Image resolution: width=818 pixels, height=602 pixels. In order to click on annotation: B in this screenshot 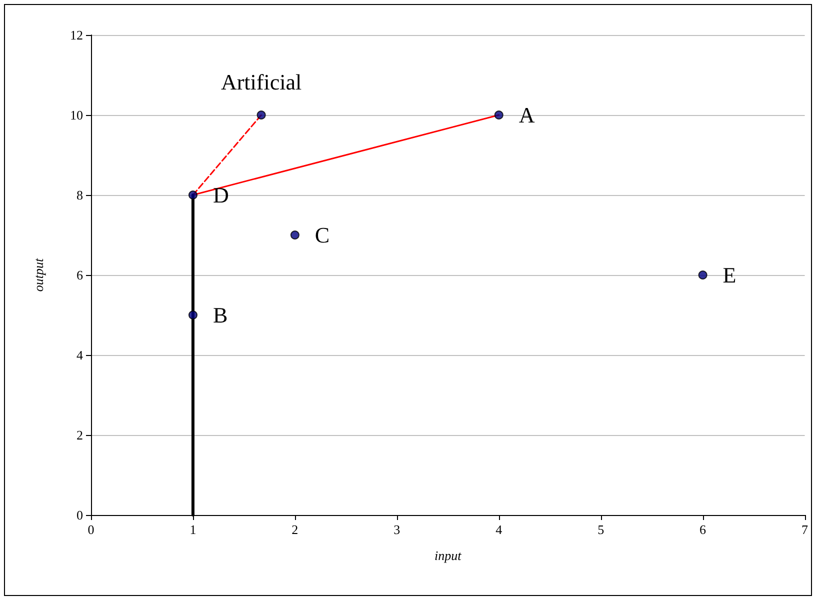, I will do `click(220, 315)`.